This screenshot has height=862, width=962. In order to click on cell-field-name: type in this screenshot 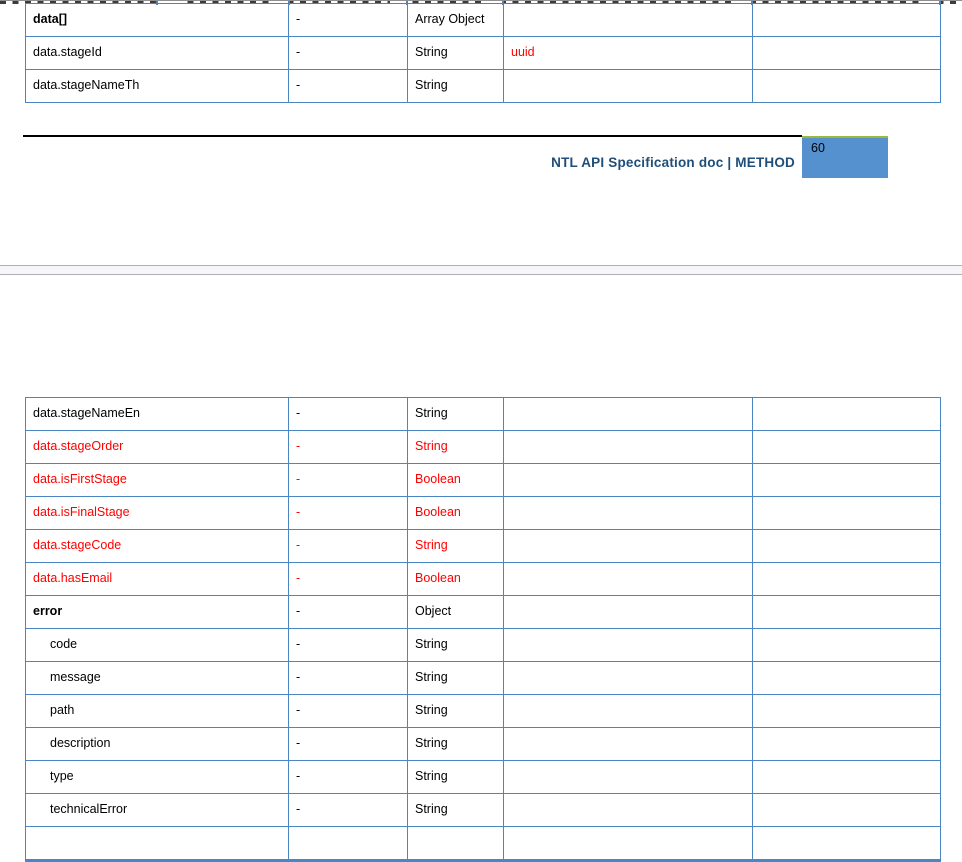, I will do `click(157, 777)`.